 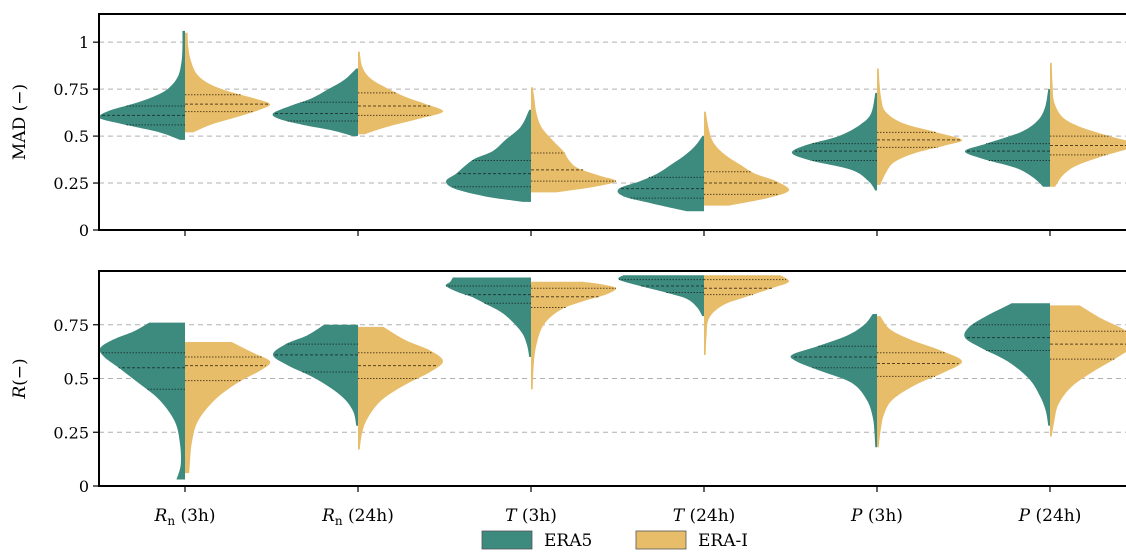 I want to click on legend-label-era5: ERA5, so click(x=568, y=540).